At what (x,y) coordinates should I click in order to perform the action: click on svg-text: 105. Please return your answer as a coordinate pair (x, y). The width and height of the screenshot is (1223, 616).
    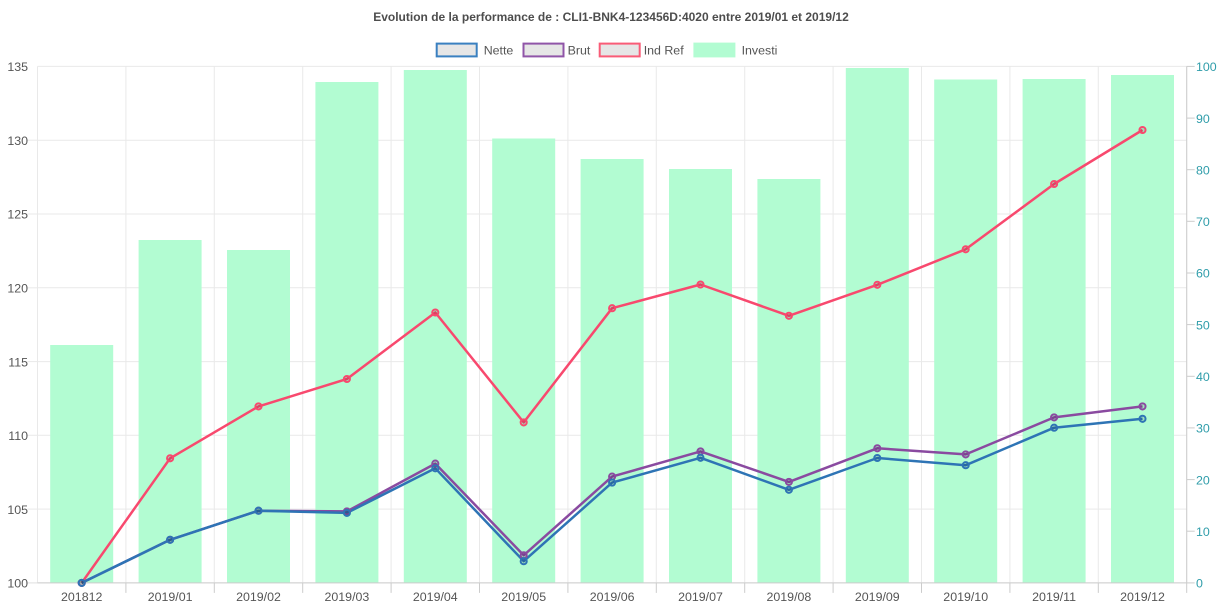
    Looking at the image, I should click on (17, 510).